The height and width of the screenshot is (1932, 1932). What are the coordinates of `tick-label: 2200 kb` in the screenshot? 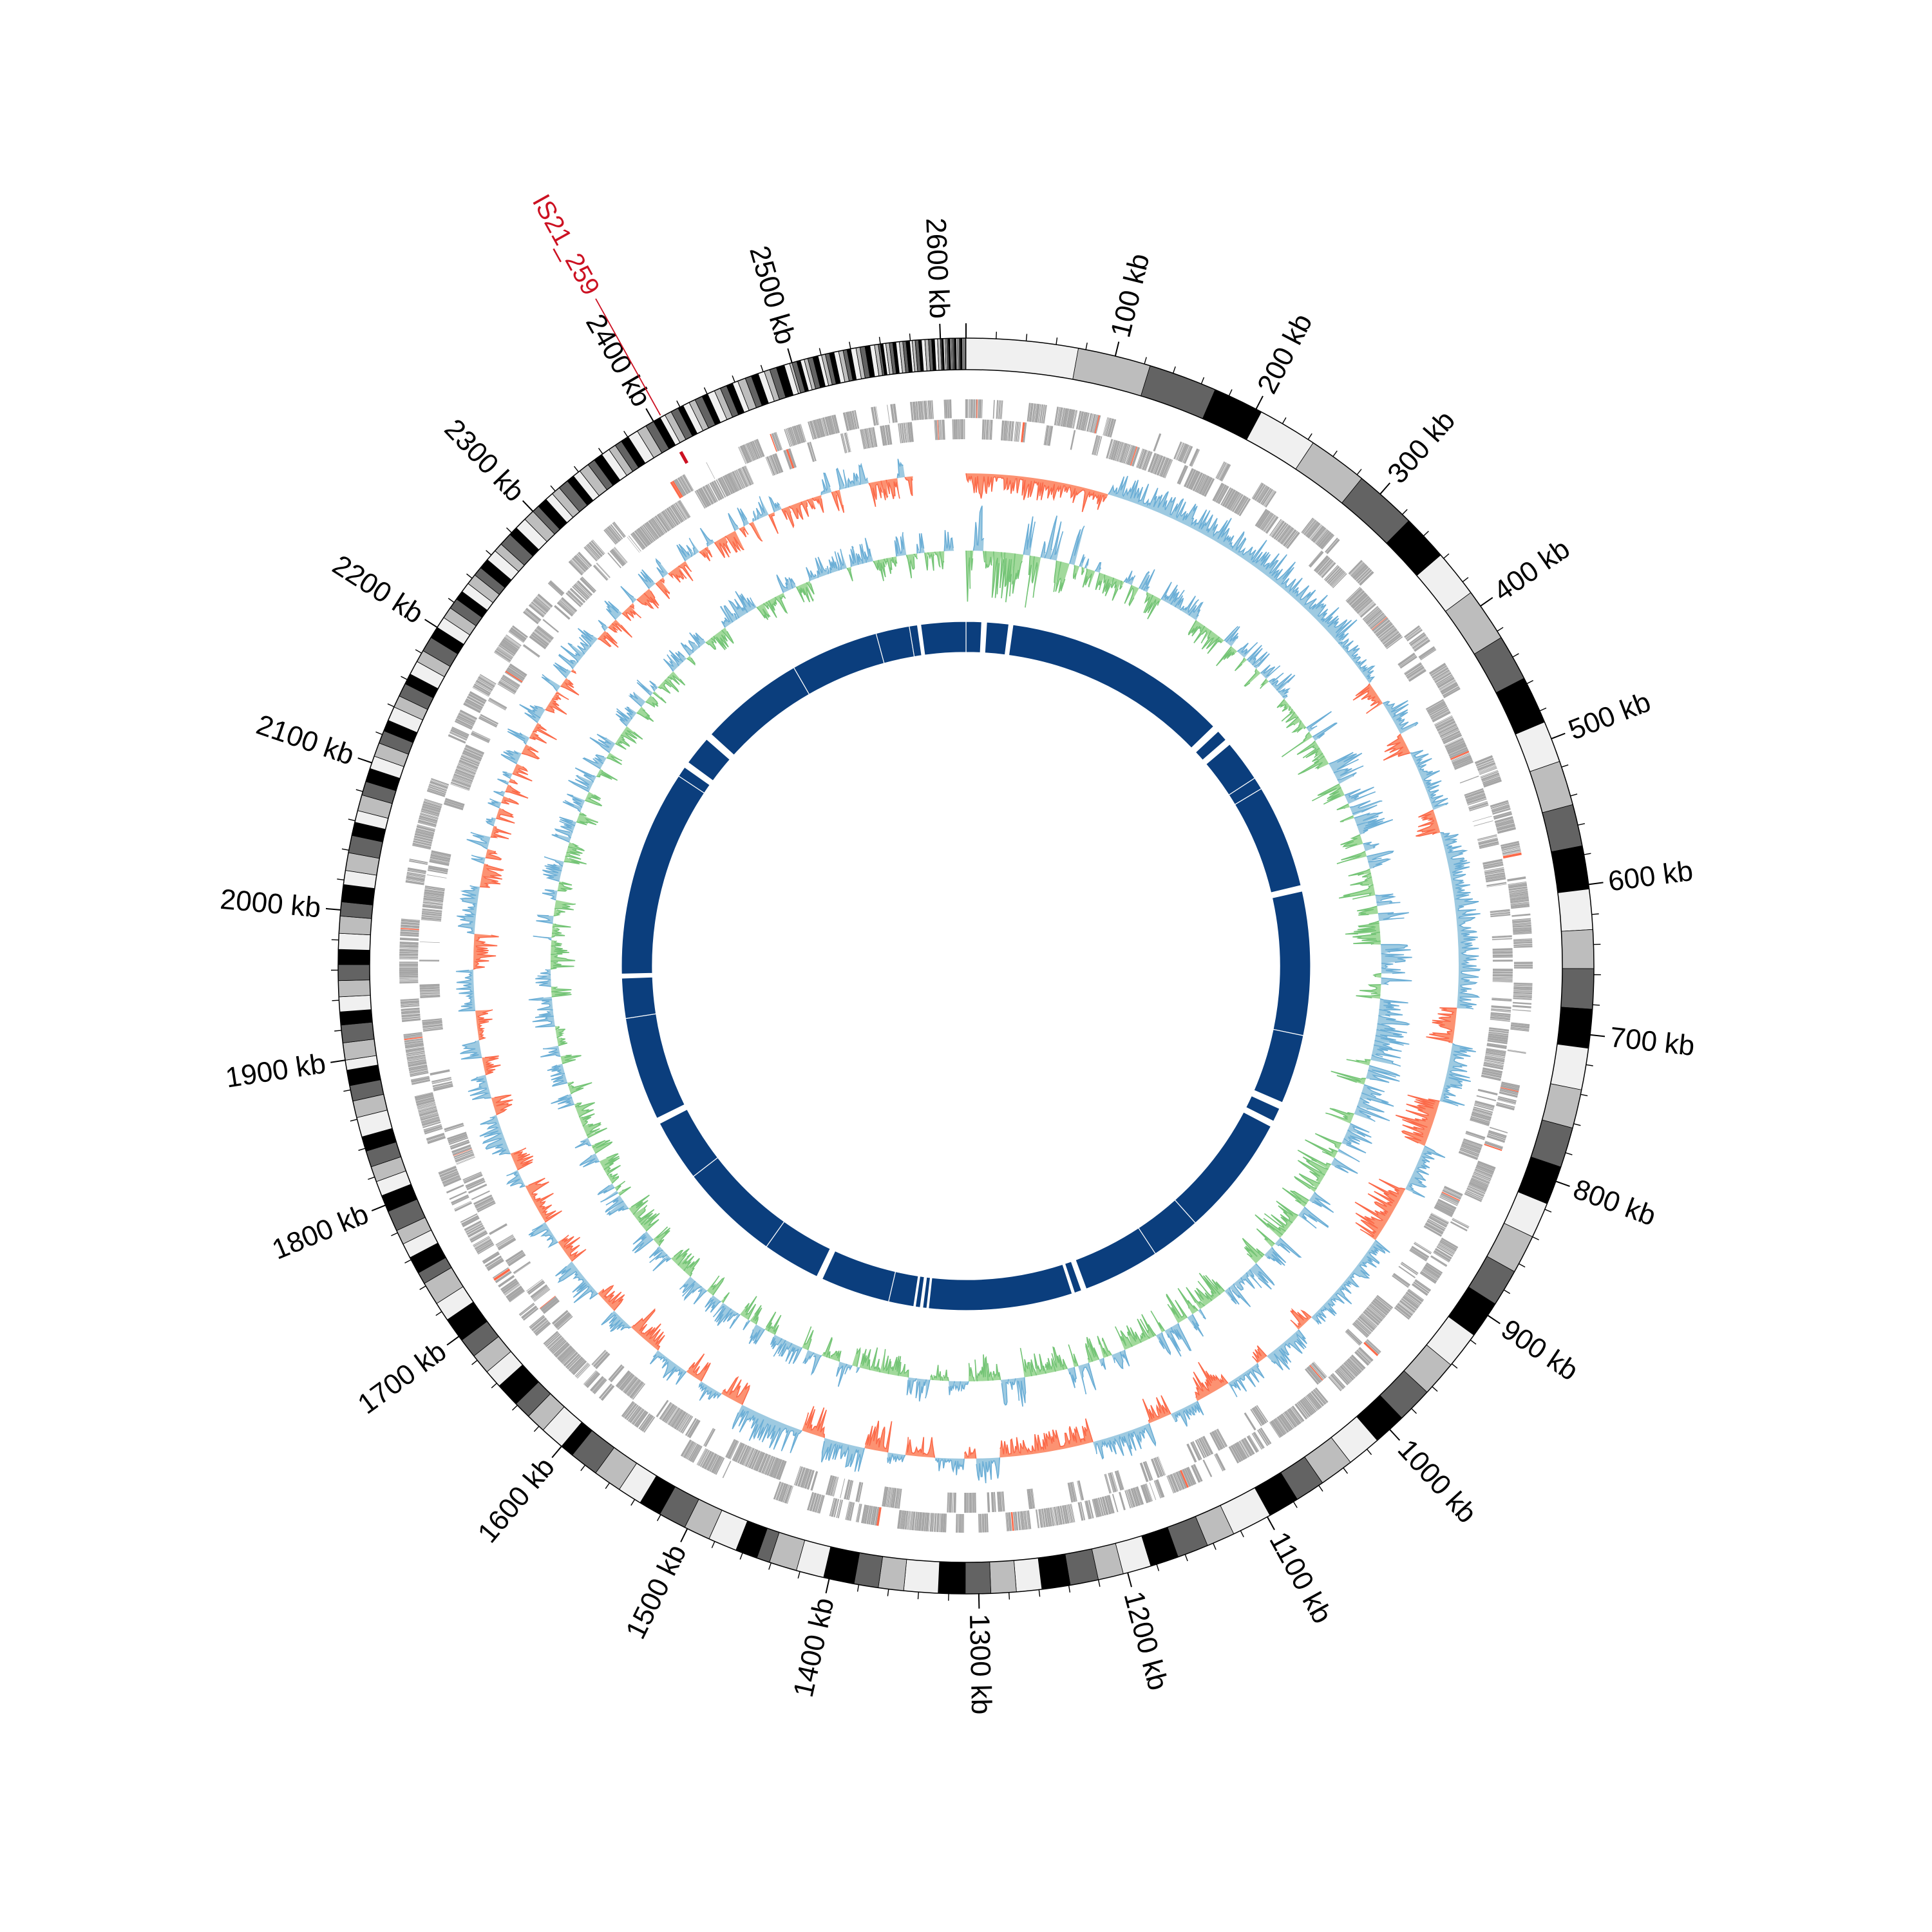 It's located at (378, 589).